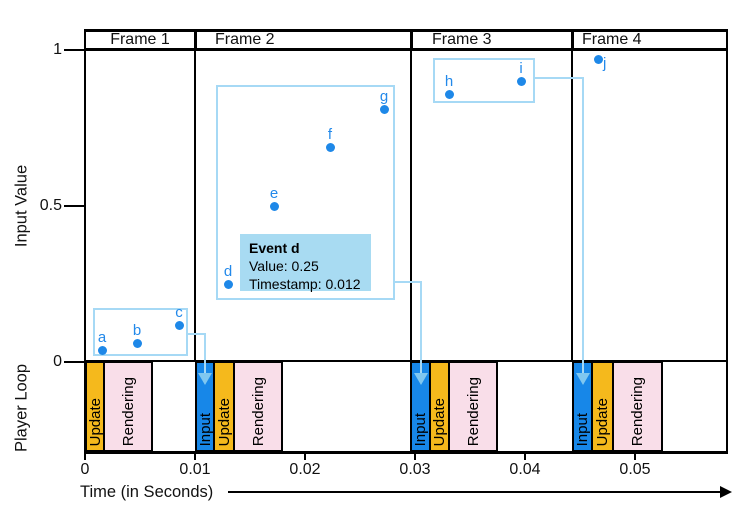 The image size is (755, 519). What do you see at coordinates (449, 94) in the screenshot?
I see `event-point-h` at bounding box center [449, 94].